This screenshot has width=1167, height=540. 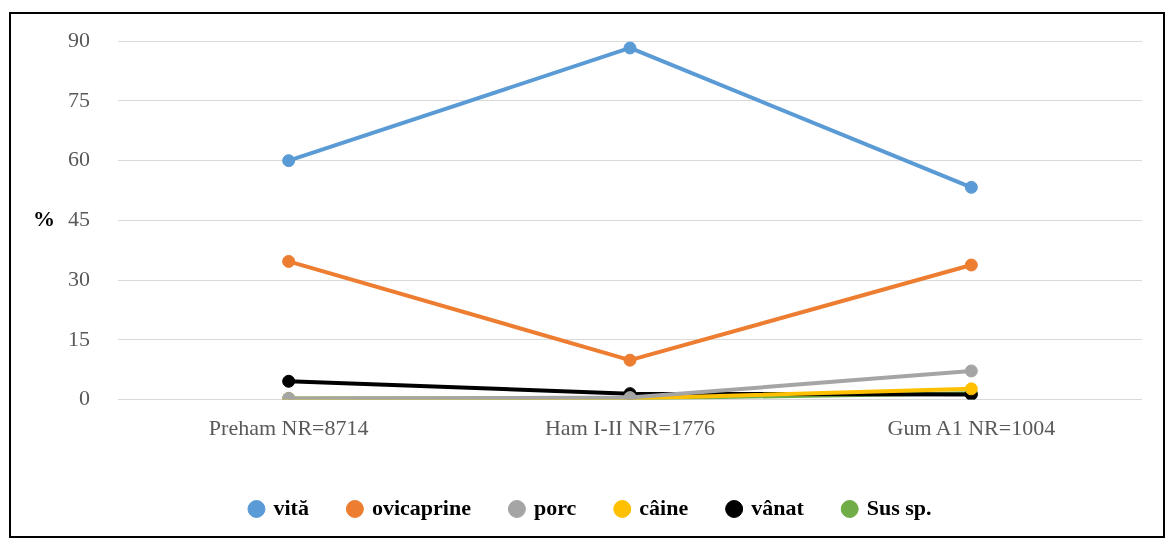 What do you see at coordinates (79, 278) in the screenshot?
I see `y-tick-label: 30` at bounding box center [79, 278].